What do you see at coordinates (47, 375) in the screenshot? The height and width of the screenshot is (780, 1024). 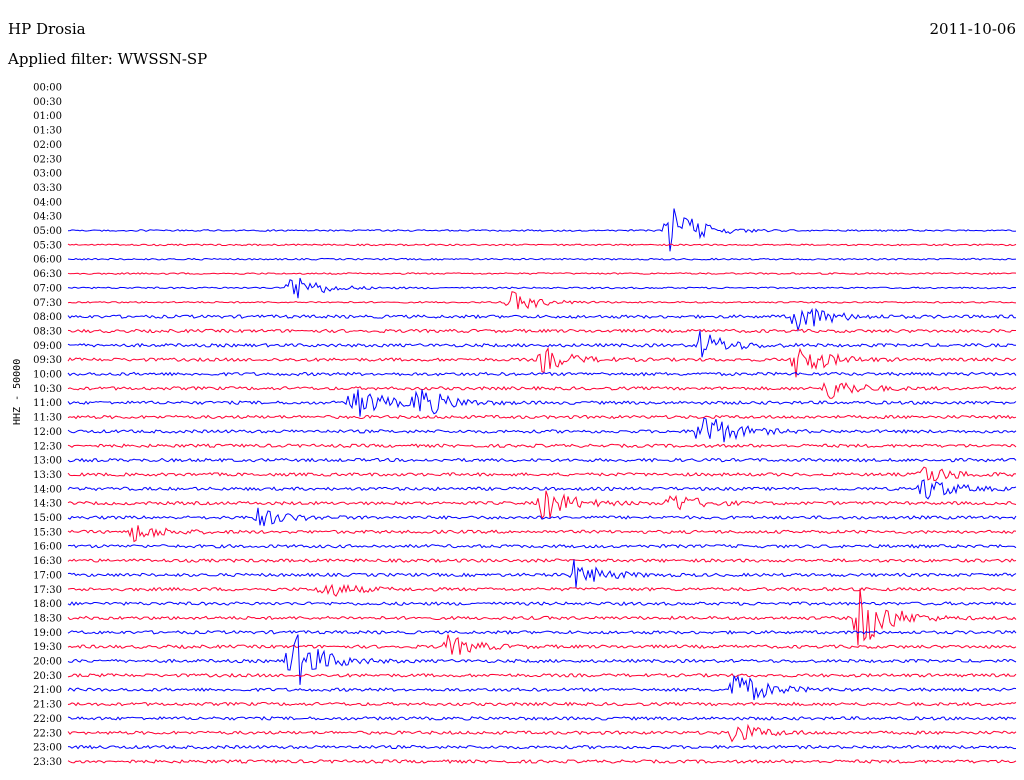 I see `row-time-label: 10:00` at bounding box center [47, 375].